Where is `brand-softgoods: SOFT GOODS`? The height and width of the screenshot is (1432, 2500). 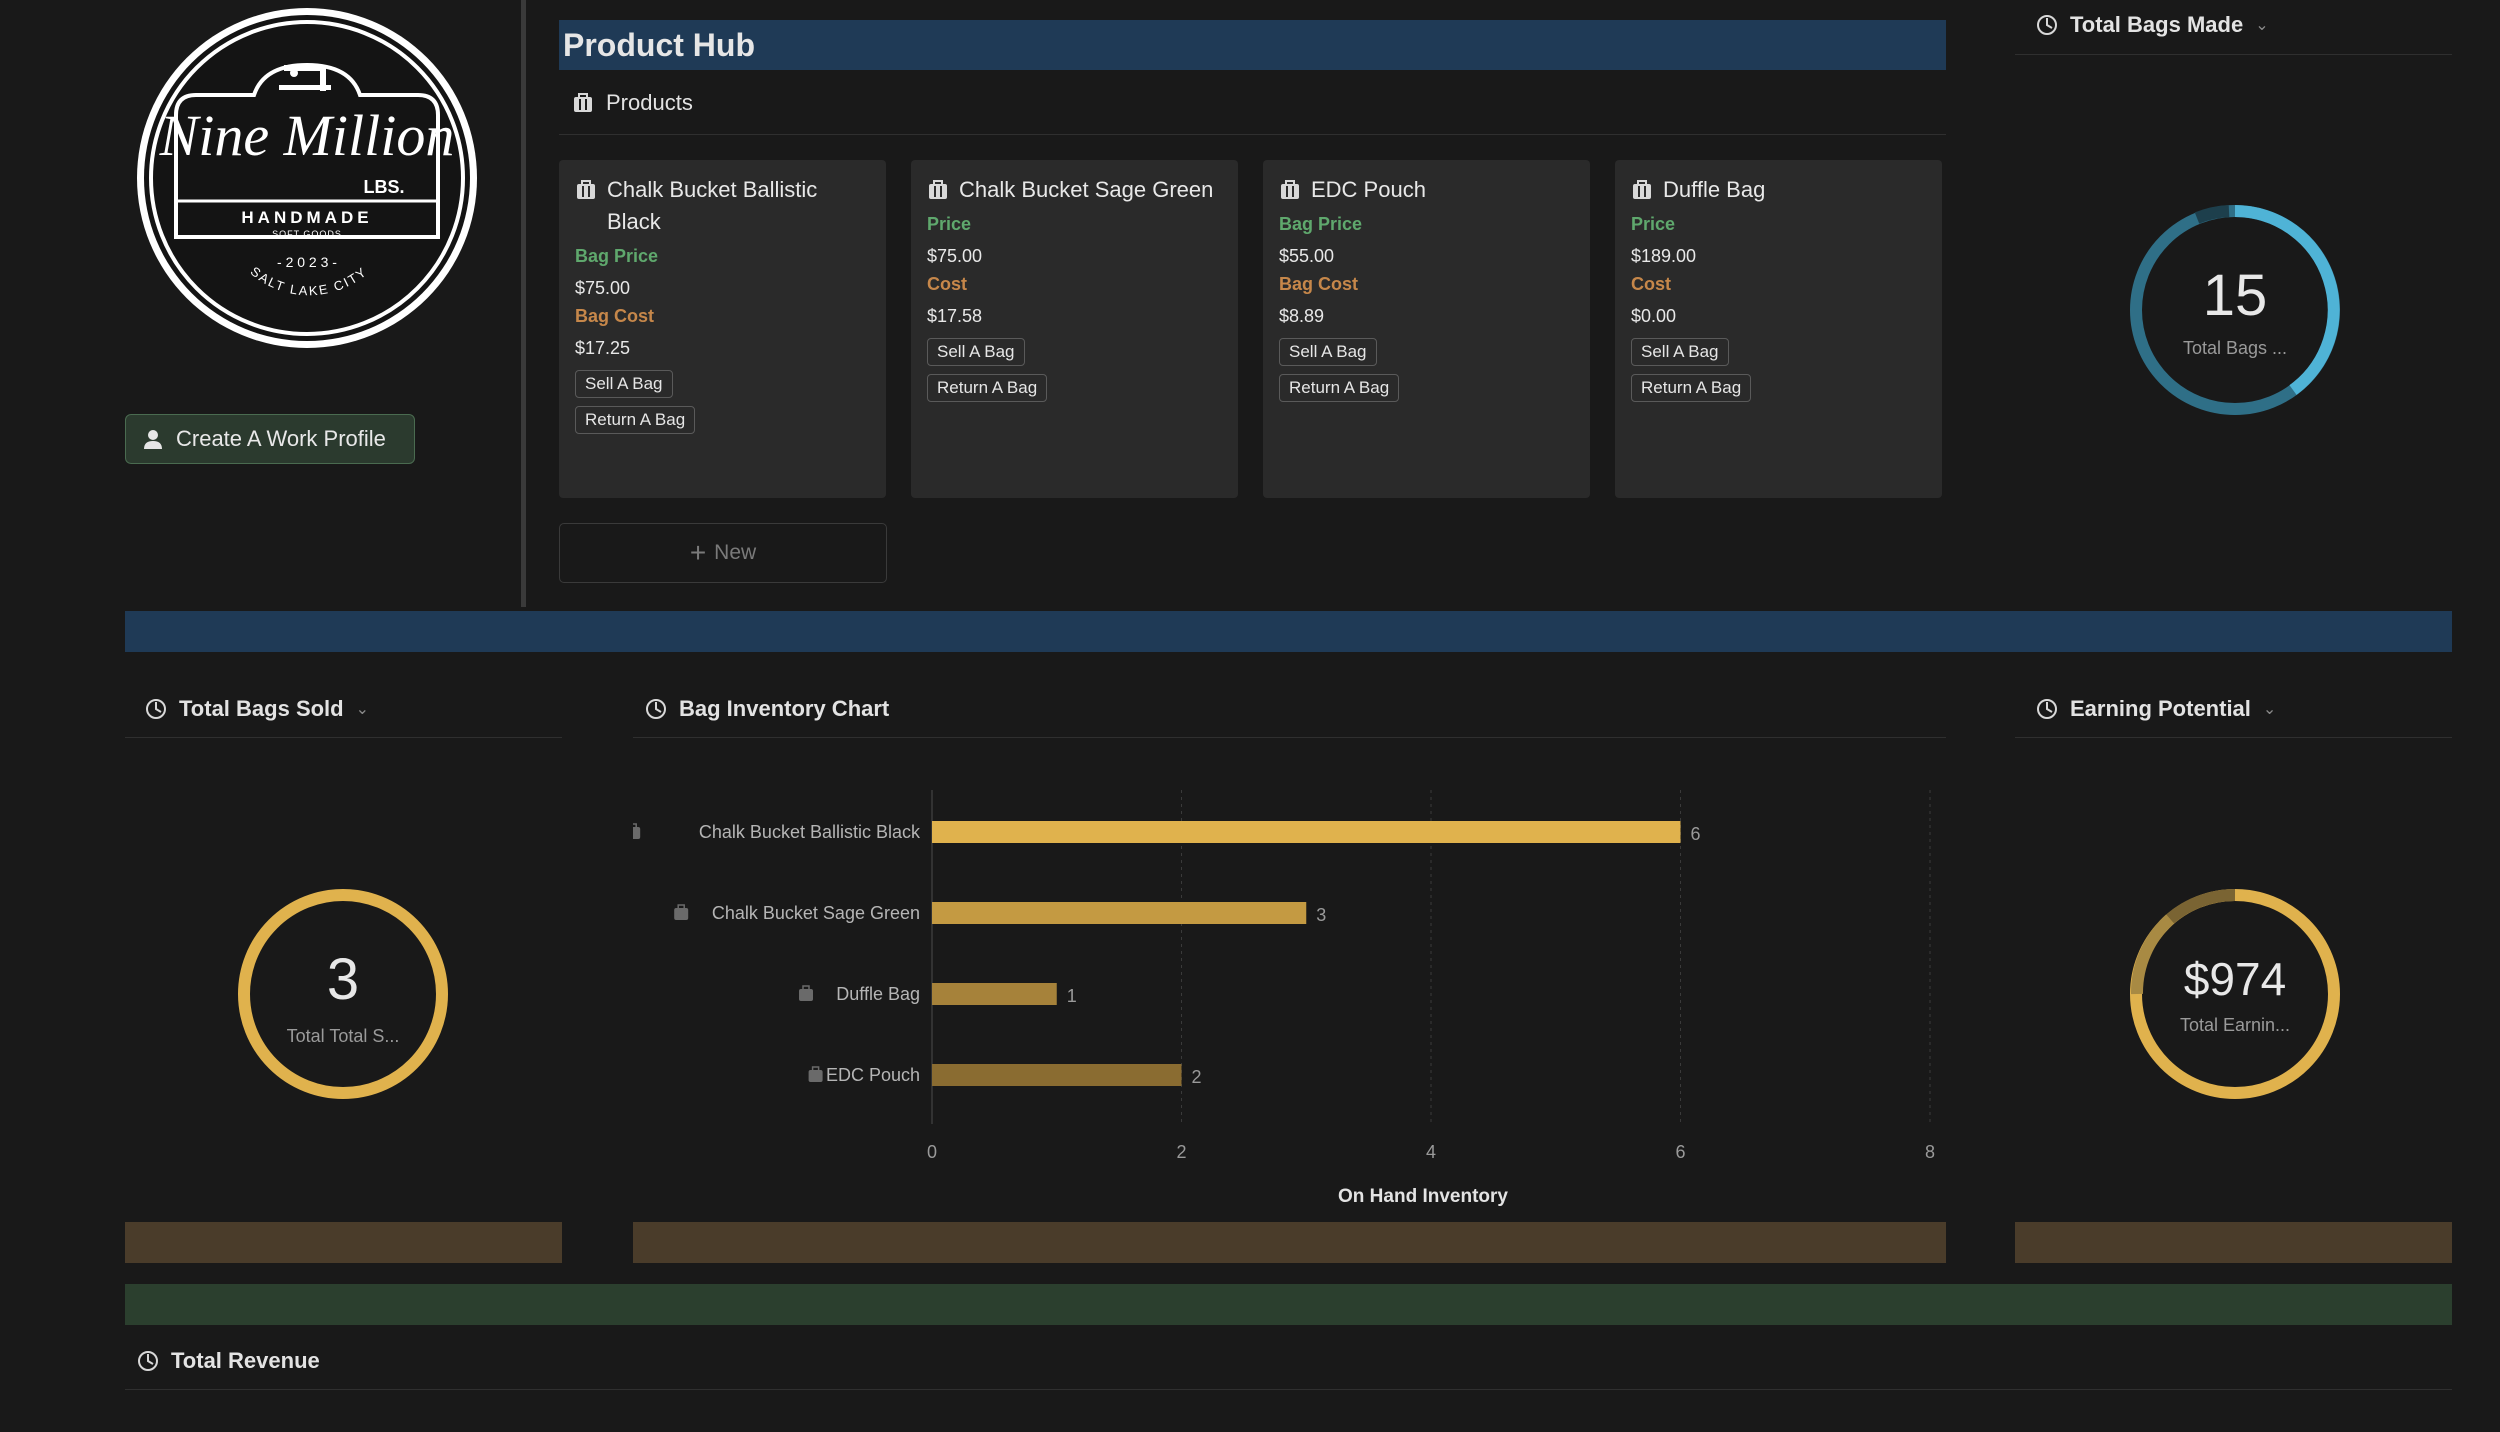
brand-softgoods: SOFT GOODS is located at coordinates (307, 234).